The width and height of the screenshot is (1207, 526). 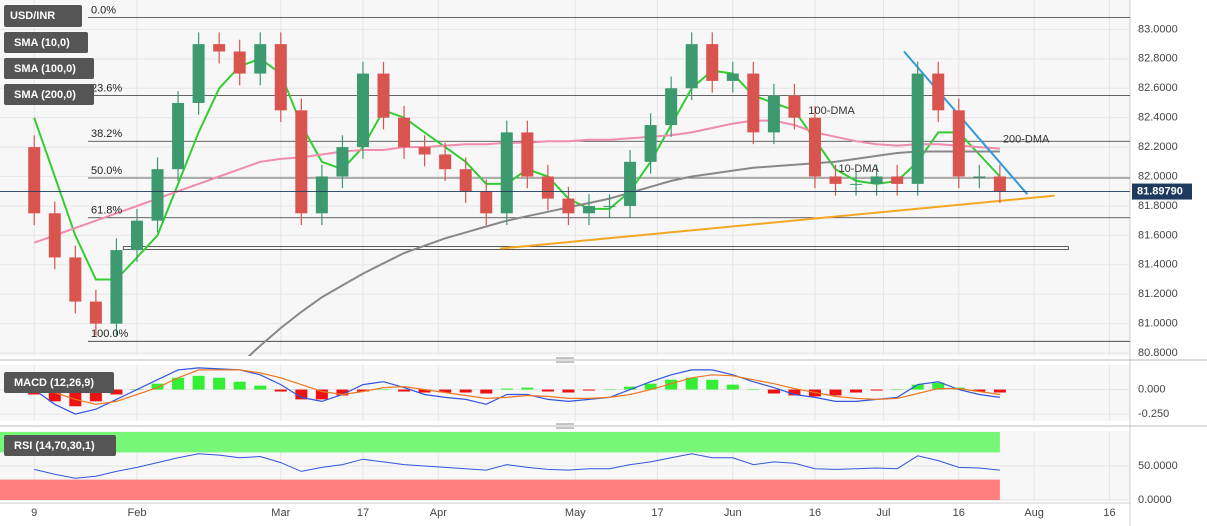 I want to click on y-tick-label: 82.0000, so click(x=1158, y=176).